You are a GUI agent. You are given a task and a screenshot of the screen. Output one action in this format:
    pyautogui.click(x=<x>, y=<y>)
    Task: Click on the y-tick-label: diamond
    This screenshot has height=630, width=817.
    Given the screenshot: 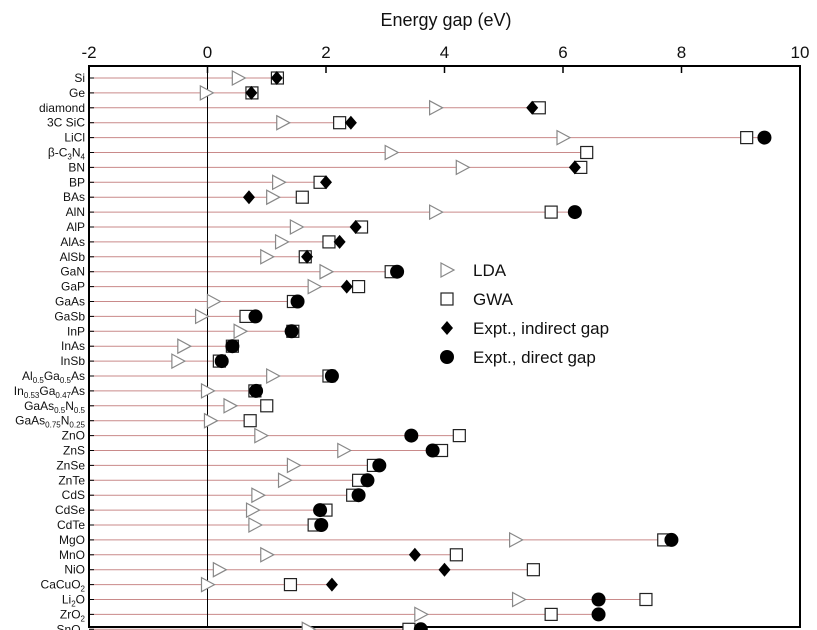 What is the action you would take?
    pyautogui.click(x=62, y=108)
    